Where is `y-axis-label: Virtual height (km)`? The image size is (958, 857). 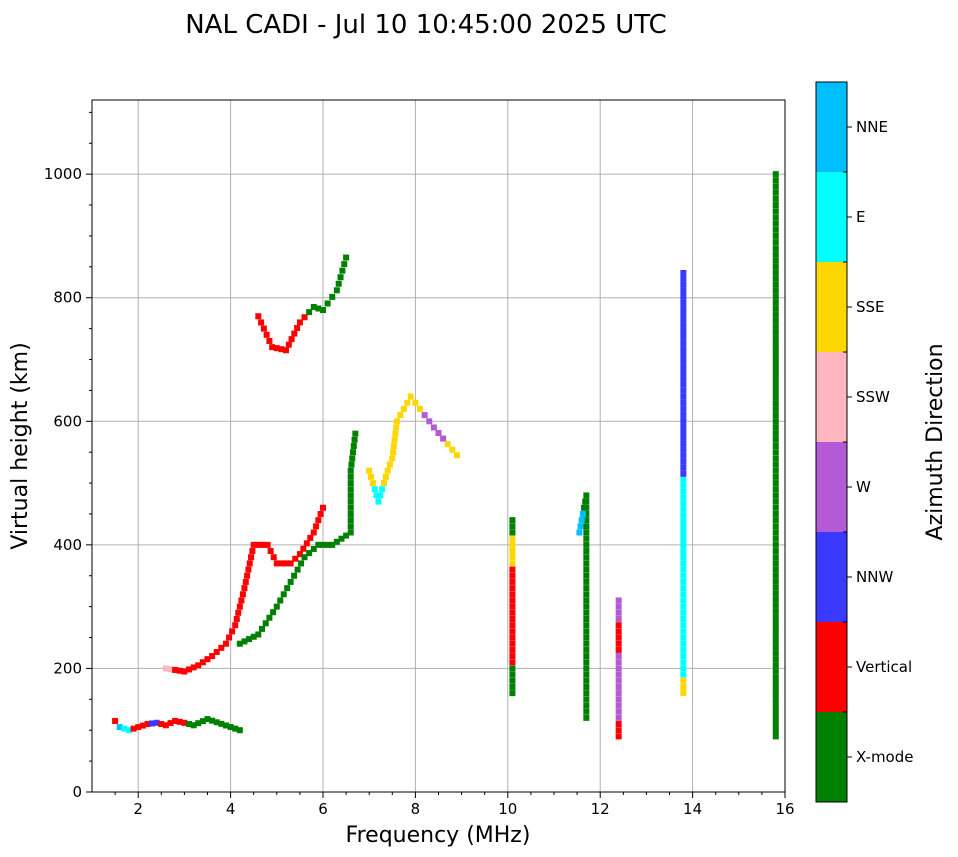
y-axis-label: Virtual height (km) is located at coordinates (20, 445).